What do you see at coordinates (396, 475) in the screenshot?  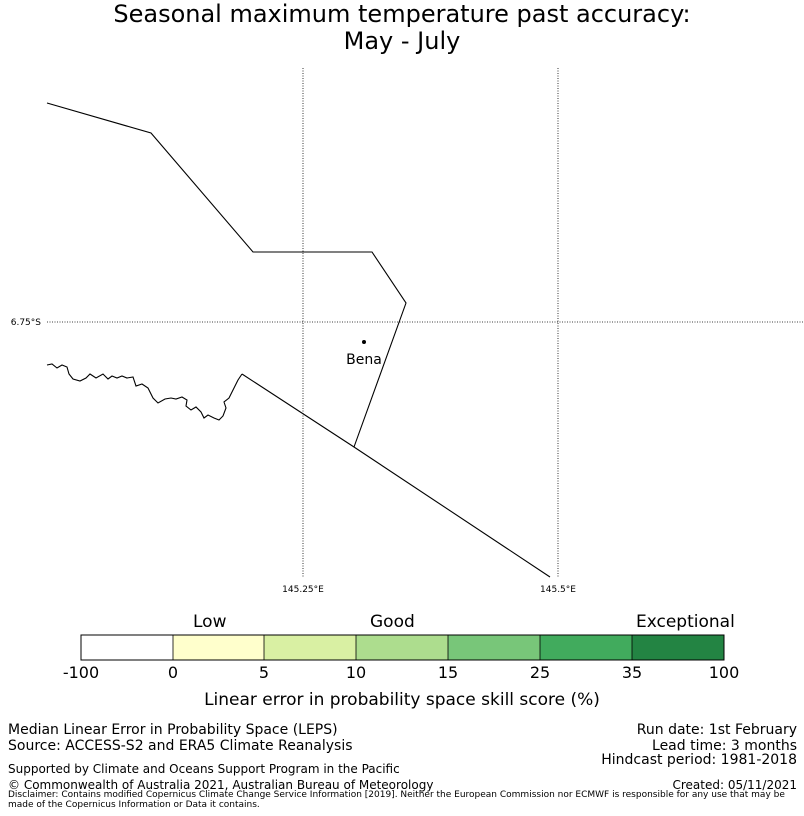 I see `boundary-south` at bounding box center [396, 475].